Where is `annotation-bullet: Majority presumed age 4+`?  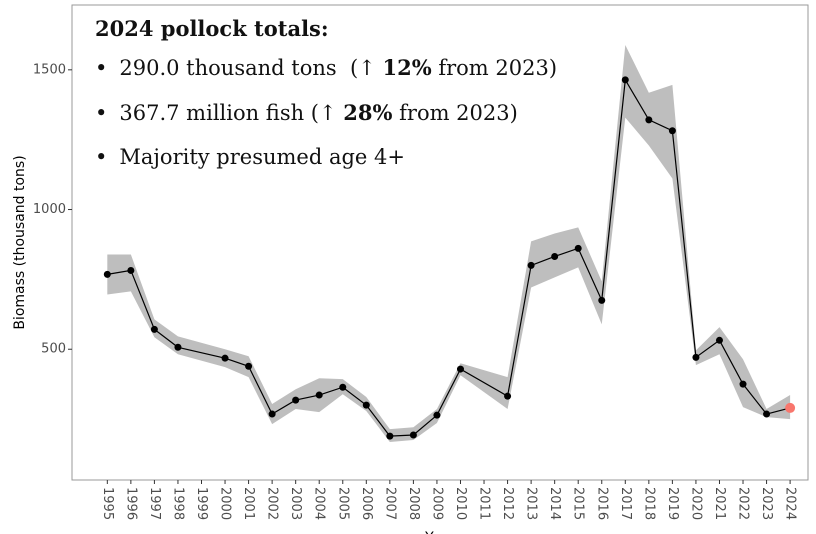
annotation-bullet: Majority presumed age 4+ is located at coordinates (326, 157).